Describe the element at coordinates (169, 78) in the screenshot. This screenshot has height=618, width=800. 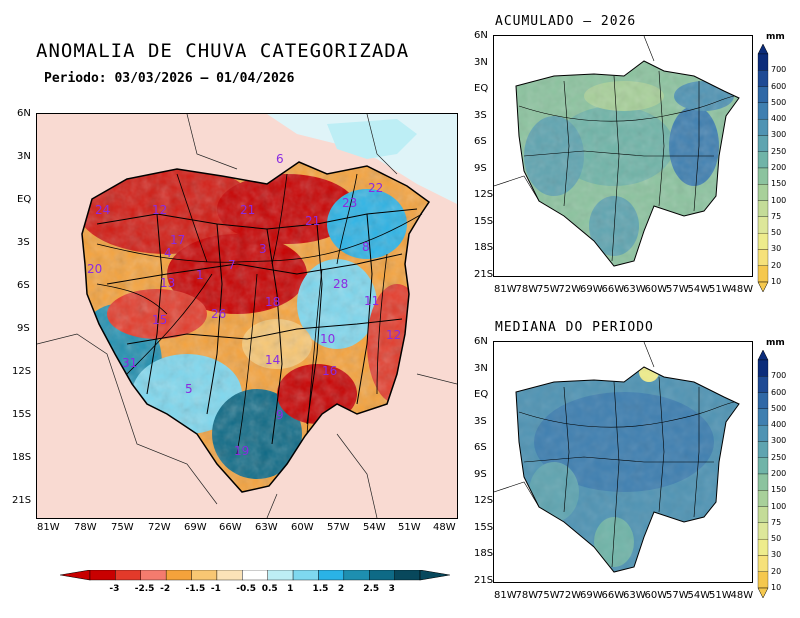
I see `period-subtitle: Periodo: 03/03/2026 – 01/04/2026` at that location.